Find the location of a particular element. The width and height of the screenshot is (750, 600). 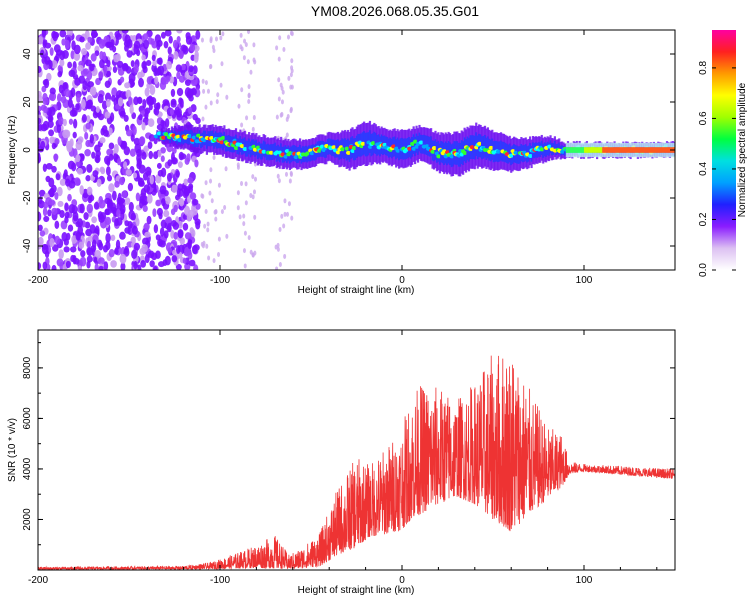

x-tick-label: -100 is located at coordinates (220, 580).